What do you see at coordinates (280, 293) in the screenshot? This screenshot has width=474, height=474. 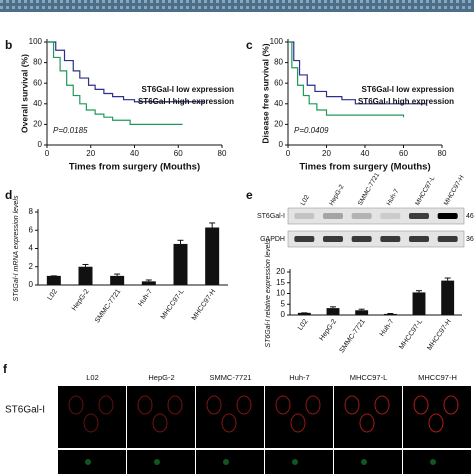 I see `y-tick-label: 10` at bounding box center [280, 293].